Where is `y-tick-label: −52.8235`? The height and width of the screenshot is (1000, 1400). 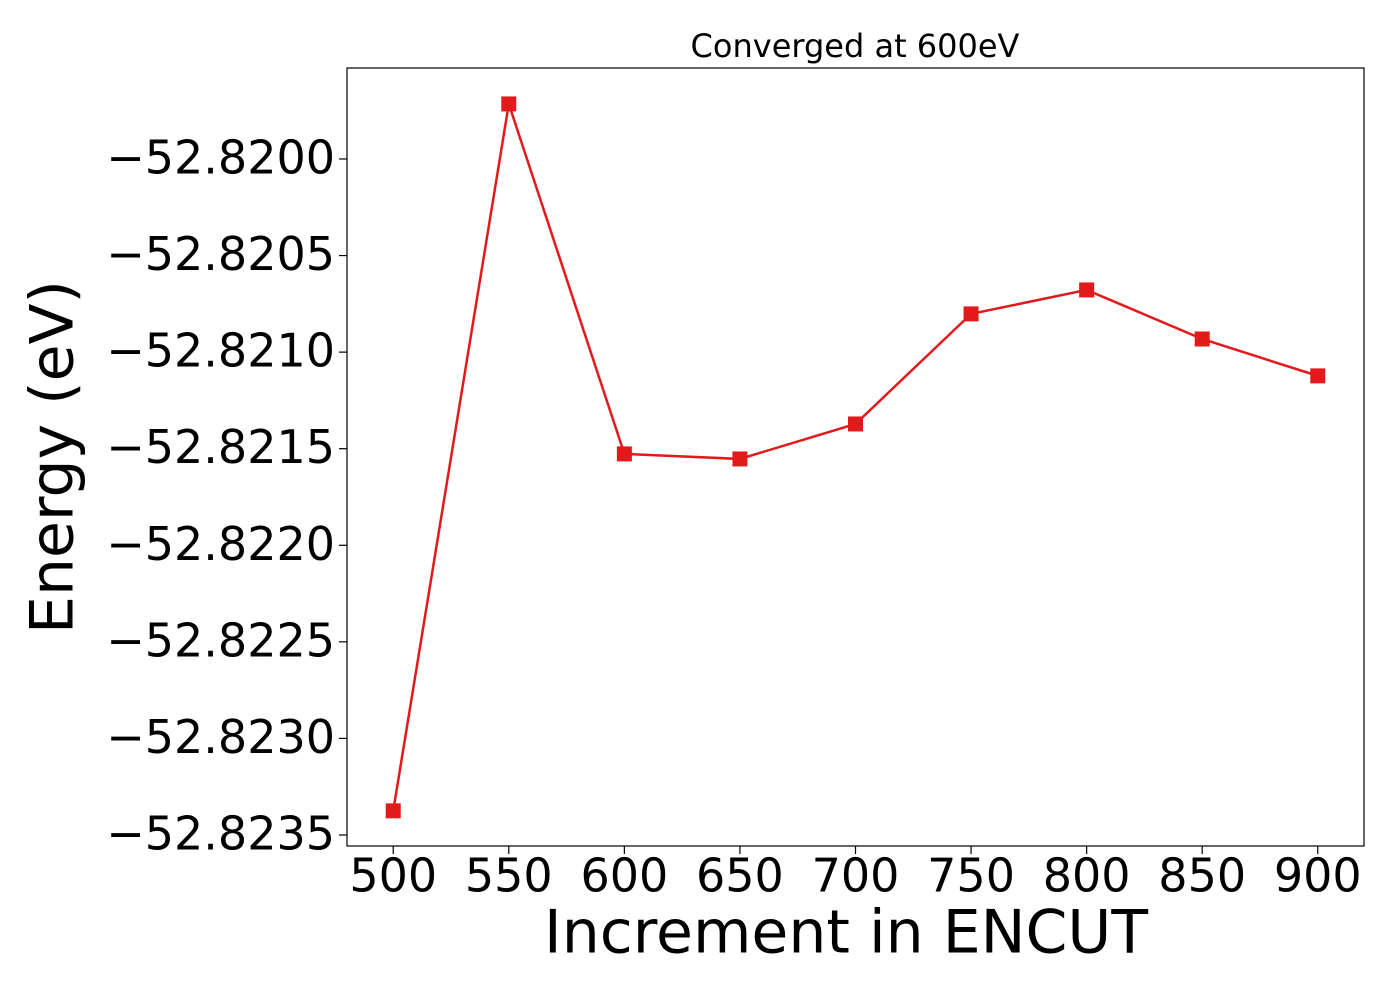
y-tick-label: −52.8235 is located at coordinates (220, 833).